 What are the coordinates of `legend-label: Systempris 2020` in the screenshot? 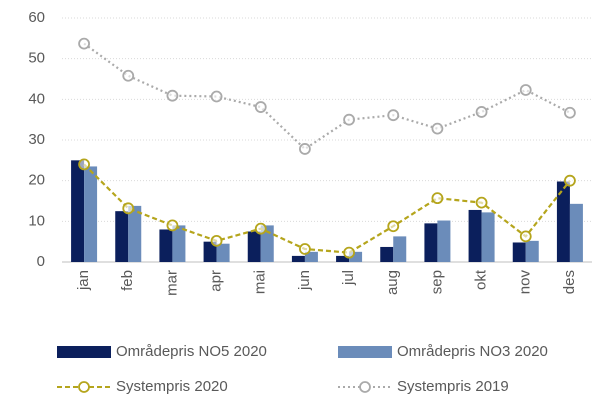 It's located at (172, 386).